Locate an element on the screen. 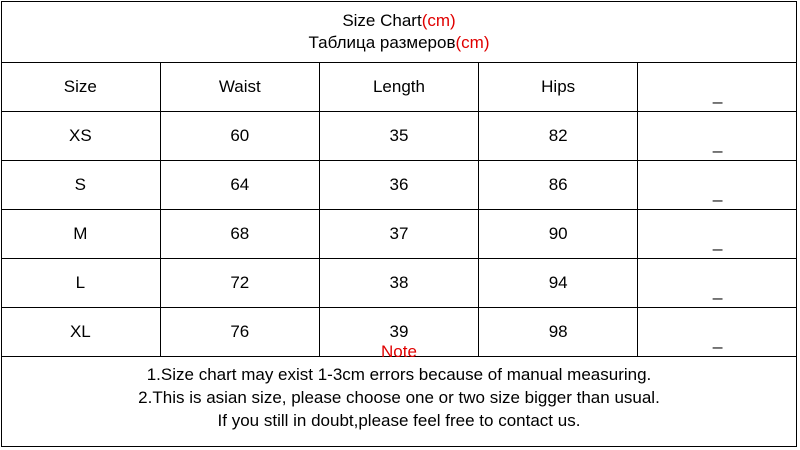  table-cell: 90 is located at coordinates (558, 234).